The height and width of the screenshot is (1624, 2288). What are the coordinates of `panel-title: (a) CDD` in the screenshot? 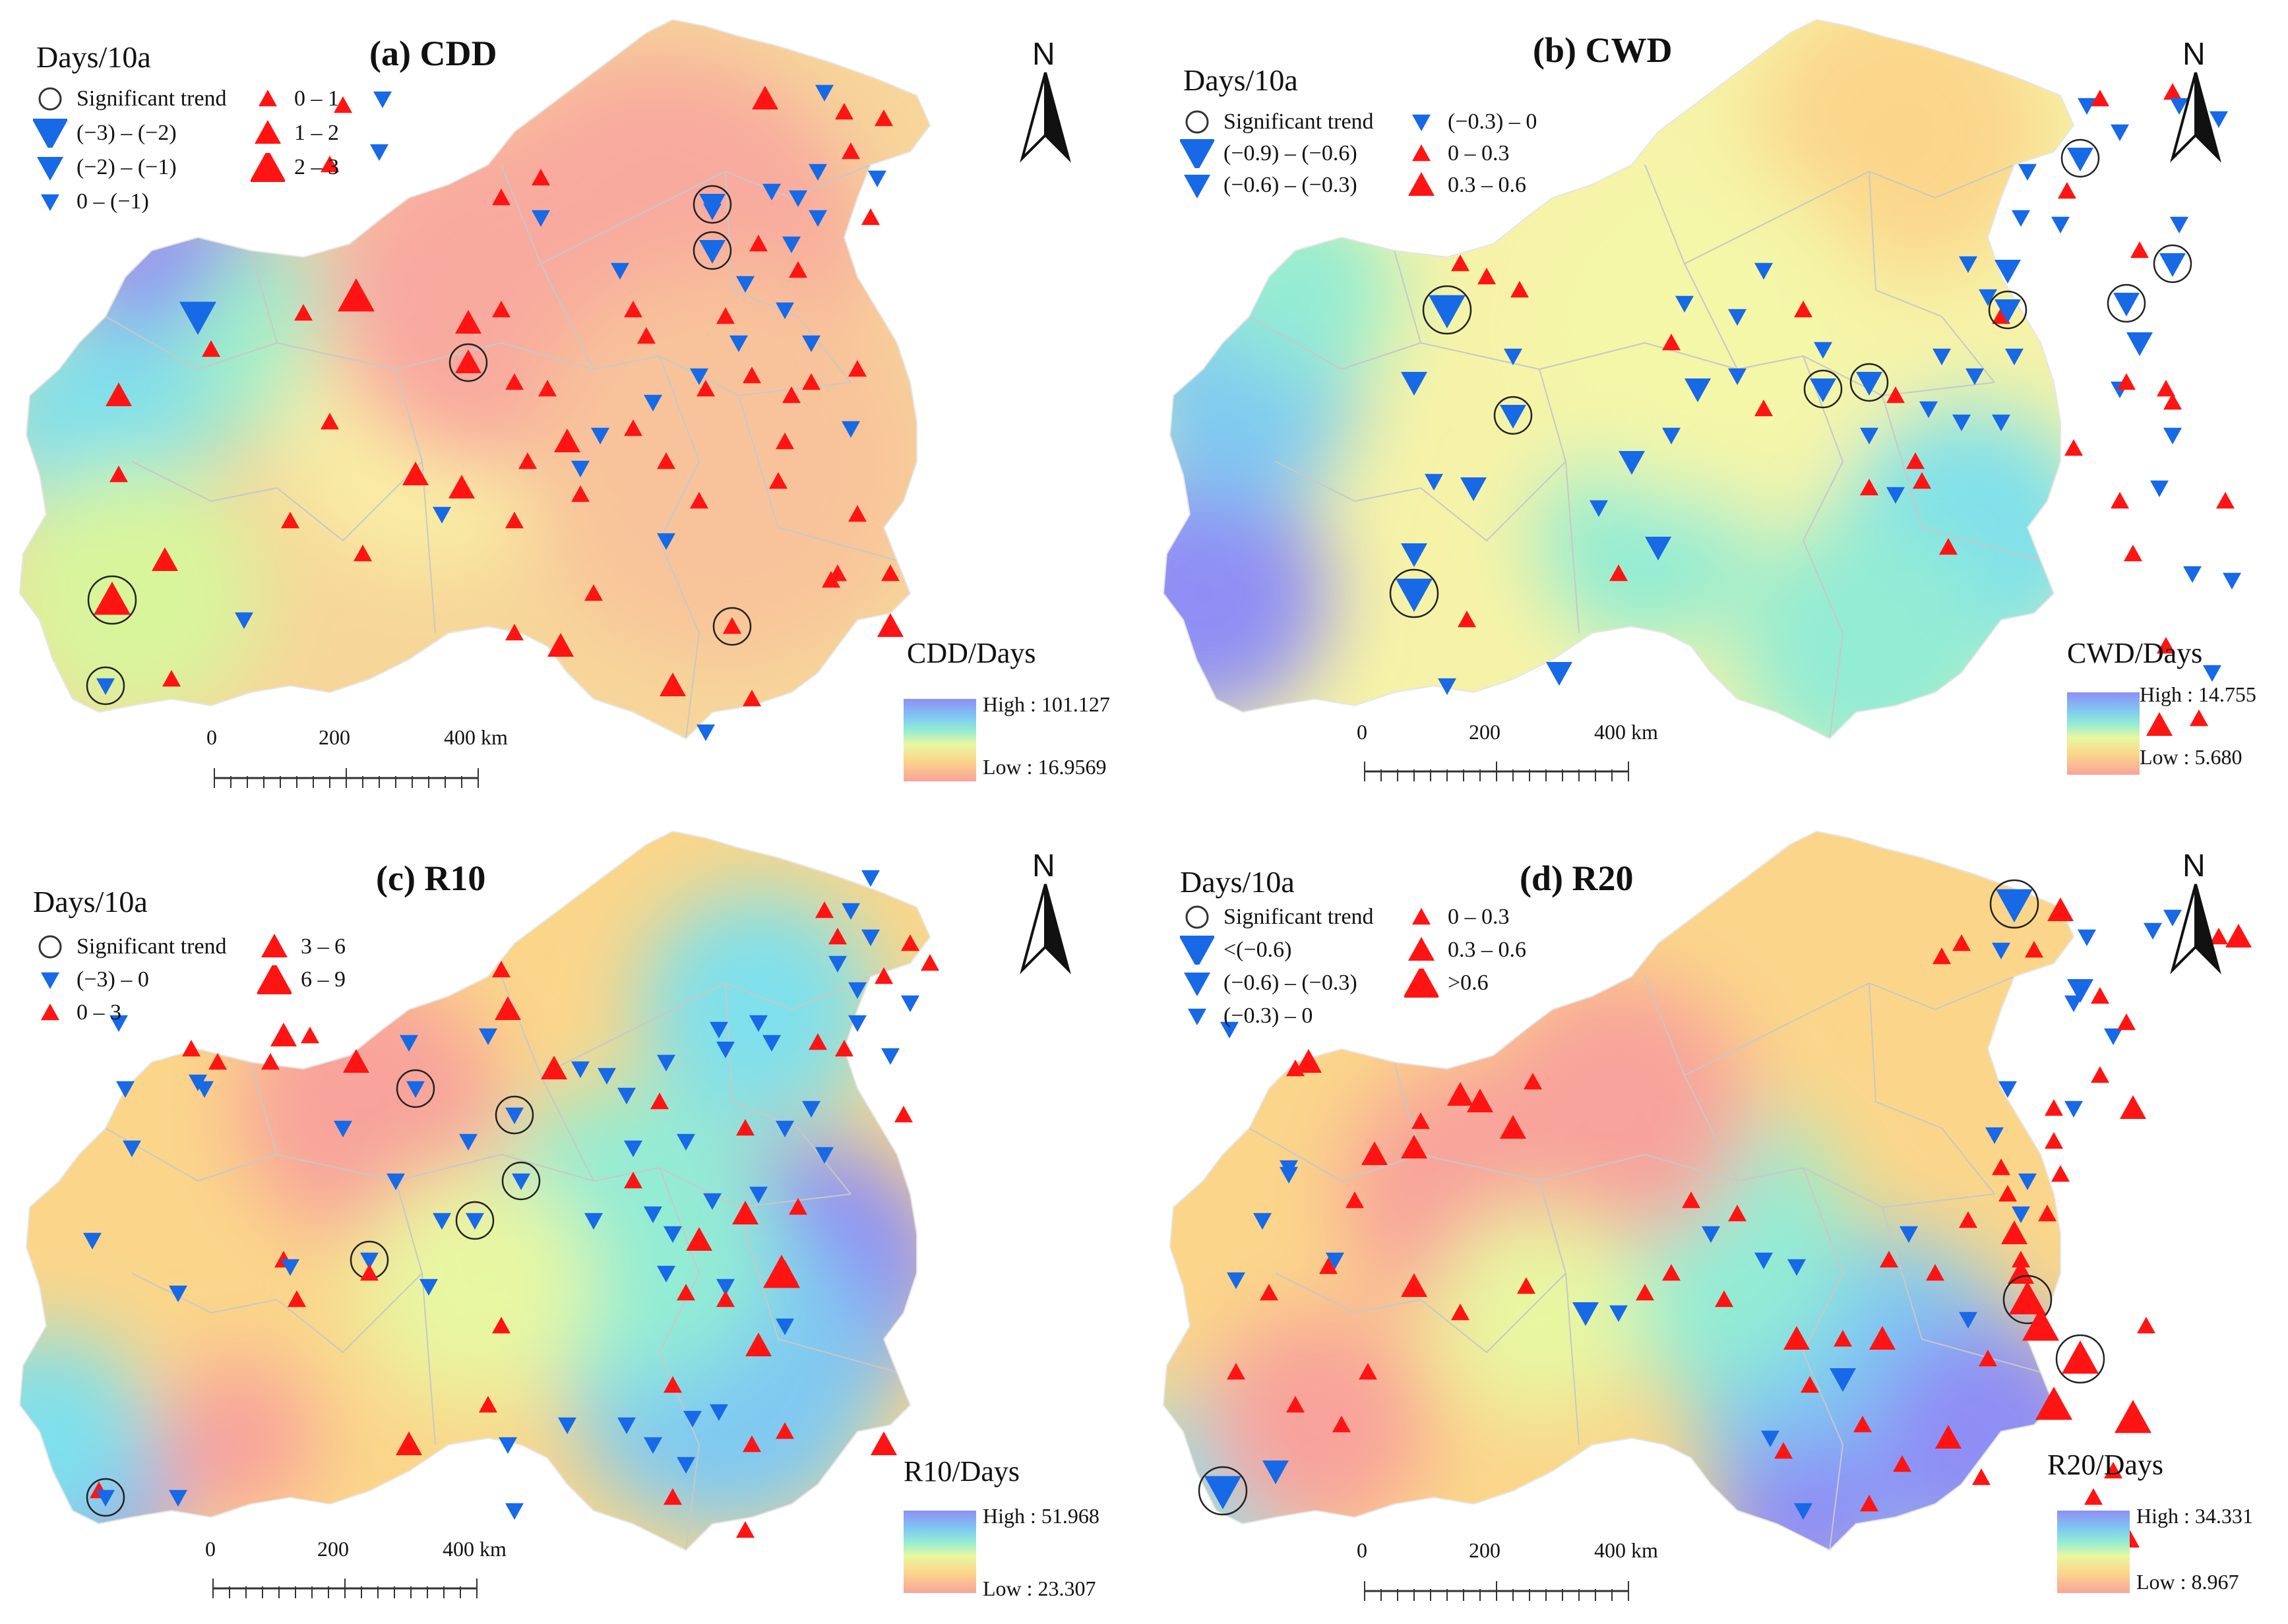 It's located at (433, 53).